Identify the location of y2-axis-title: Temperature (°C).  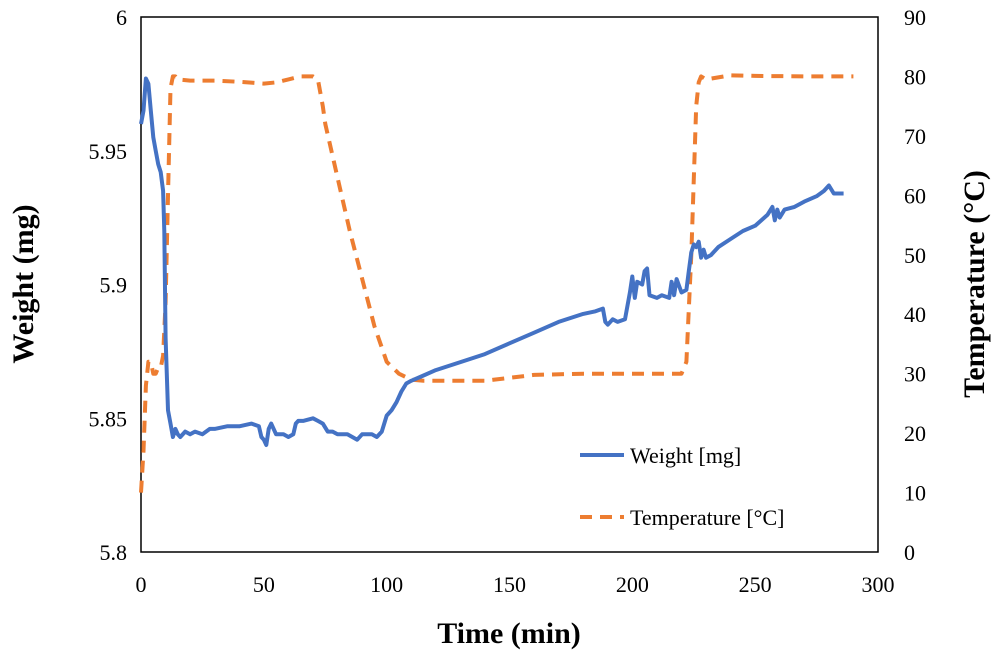
(974, 284).